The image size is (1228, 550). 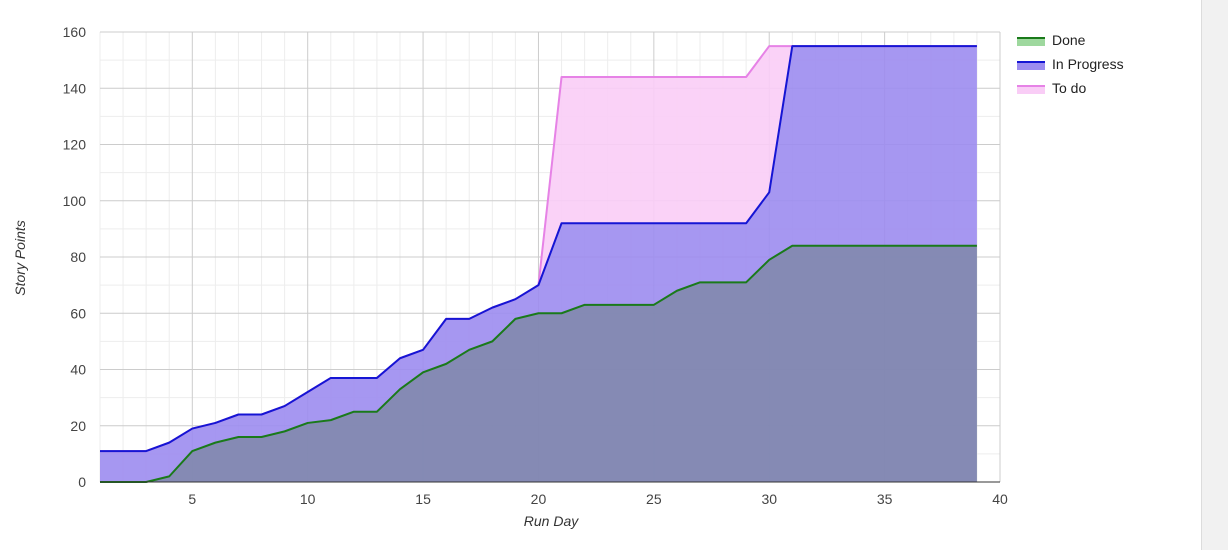 I want to click on page-scrollbar, so click(x=1214, y=275).